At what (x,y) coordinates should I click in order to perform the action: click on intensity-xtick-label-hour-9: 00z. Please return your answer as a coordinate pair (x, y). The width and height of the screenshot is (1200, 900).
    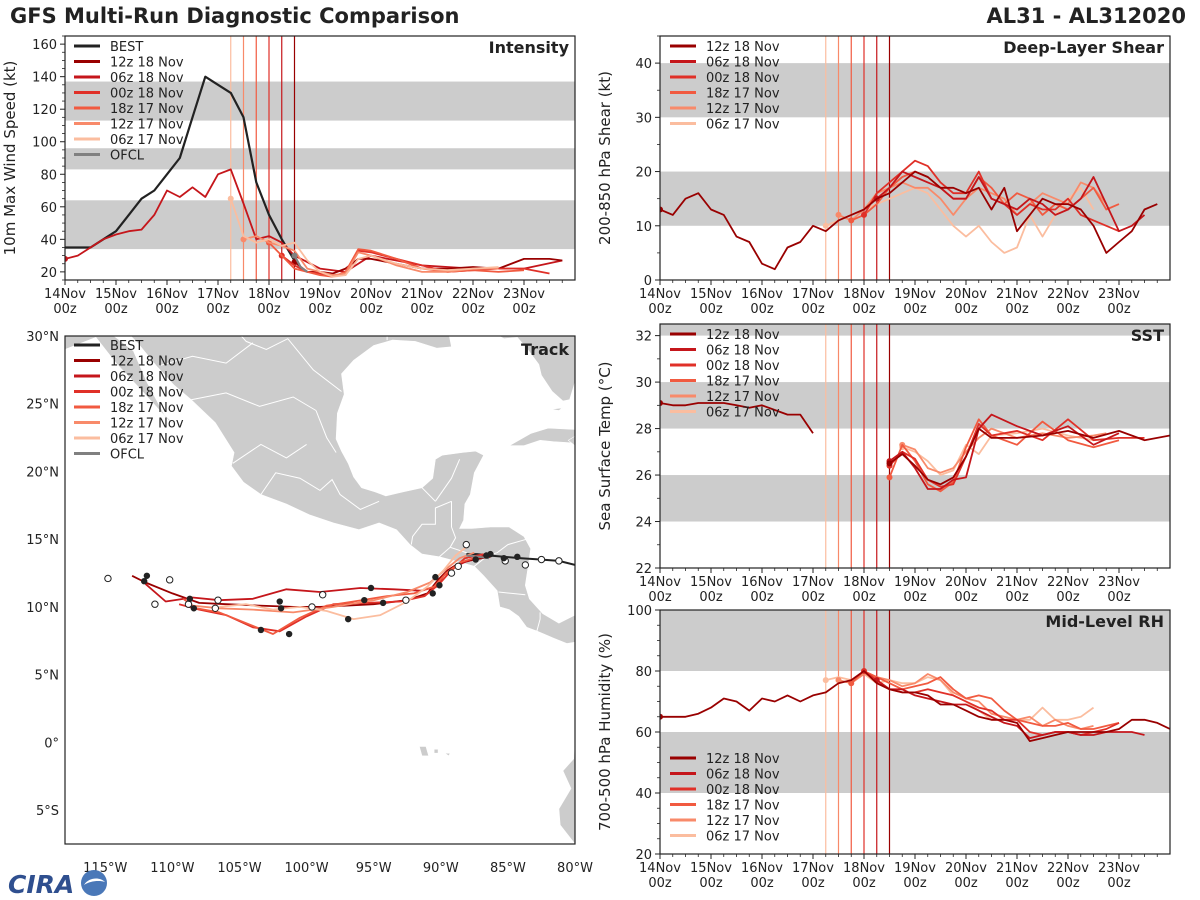
    Looking at the image, I should click on (524, 309).